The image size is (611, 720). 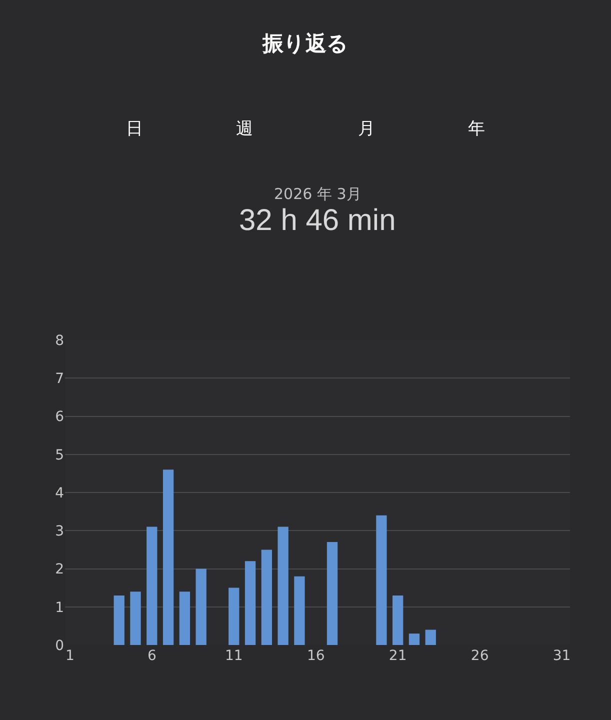 What do you see at coordinates (479, 656) in the screenshot?
I see `x-tick-label: 26` at bounding box center [479, 656].